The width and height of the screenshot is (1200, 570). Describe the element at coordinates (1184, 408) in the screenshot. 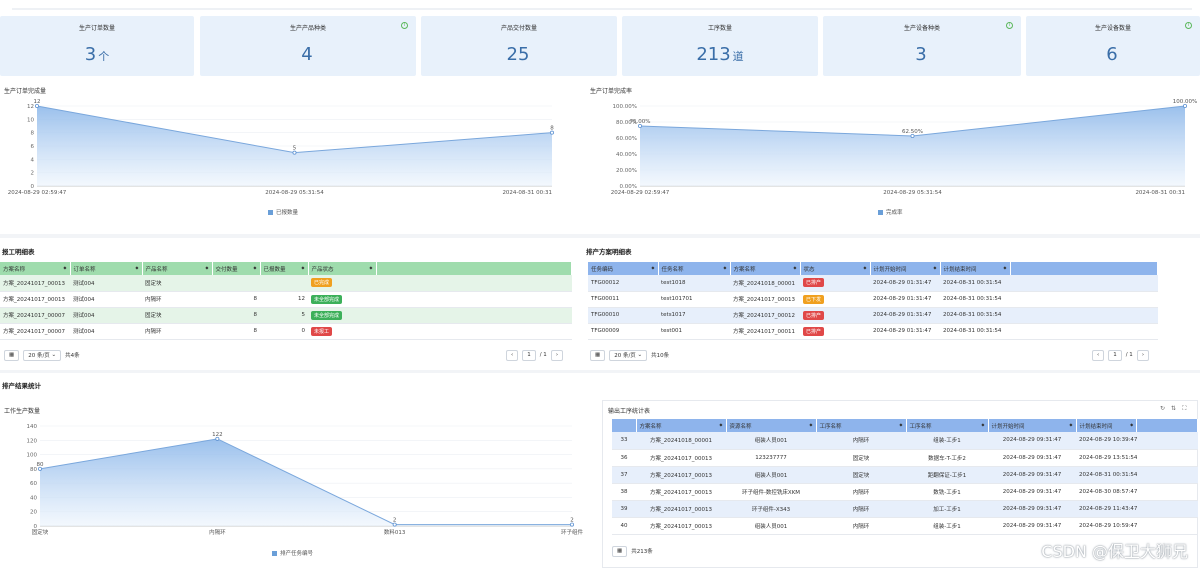

I see `fullscreen-icon: ⛶` at that location.